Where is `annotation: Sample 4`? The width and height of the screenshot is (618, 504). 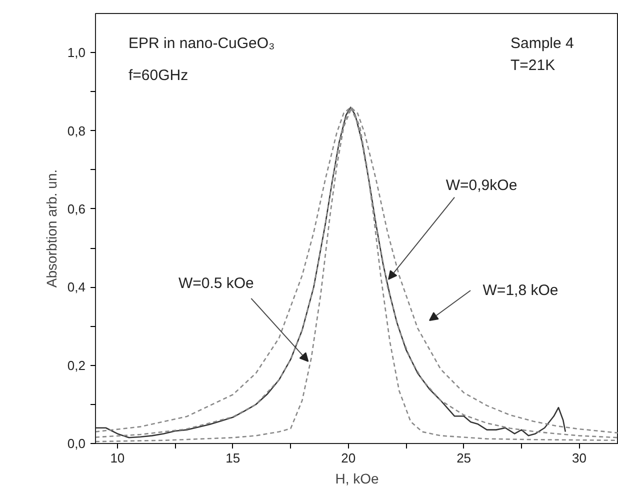 annotation: Sample 4 is located at coordinates (542, 43).